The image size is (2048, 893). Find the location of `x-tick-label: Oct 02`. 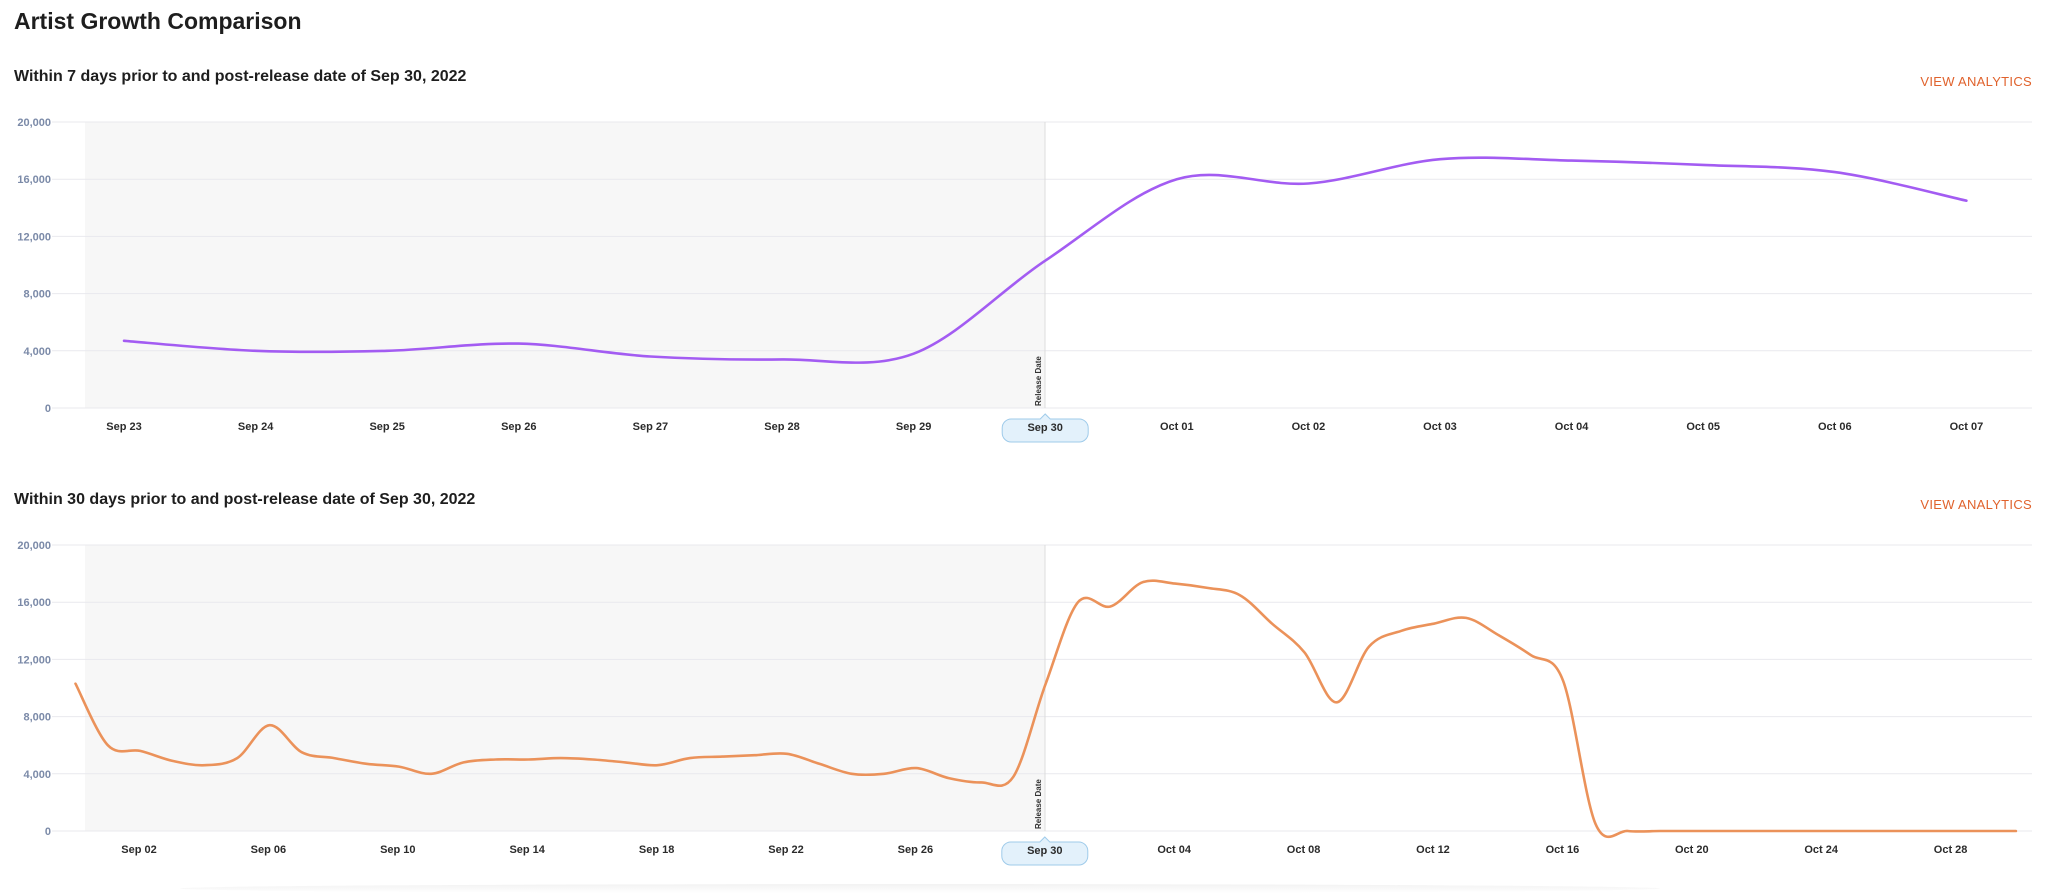

x-tick-label: Oct 02 is located at coordinates (1309, 427).